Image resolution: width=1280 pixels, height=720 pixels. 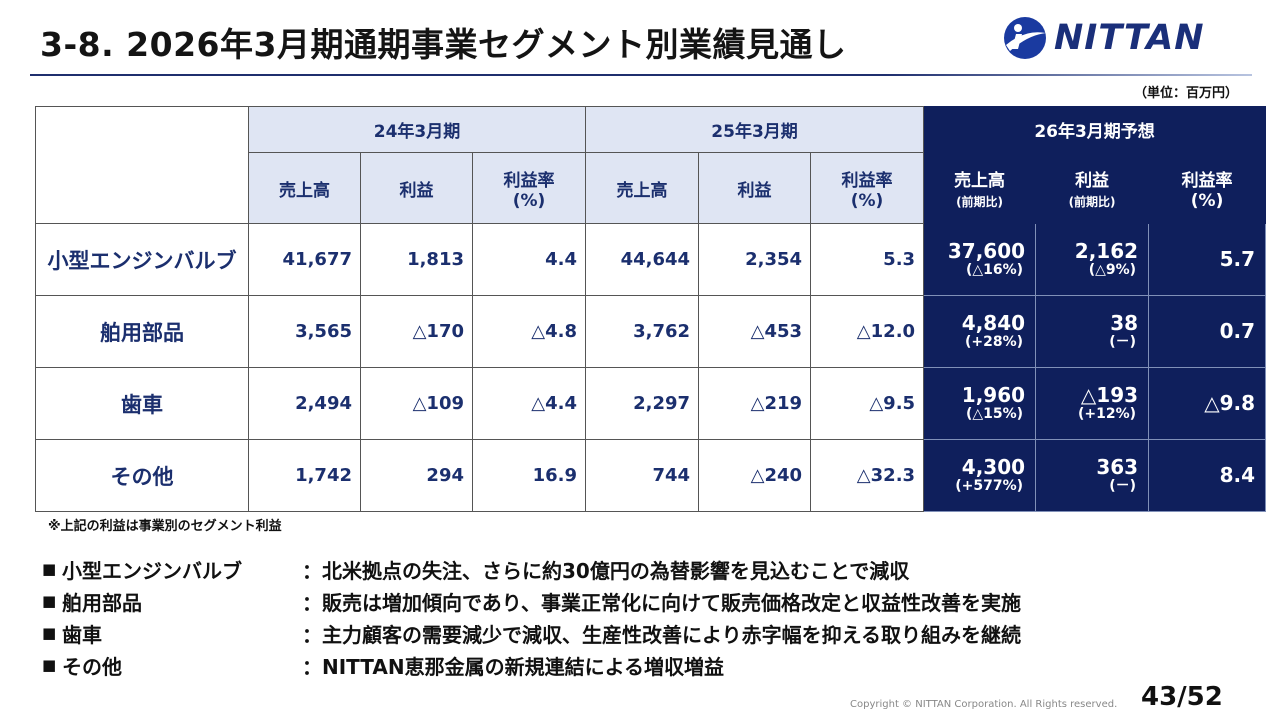 I want to click on cell-sales-fy25: 3,762, so click(x=642, y=331).